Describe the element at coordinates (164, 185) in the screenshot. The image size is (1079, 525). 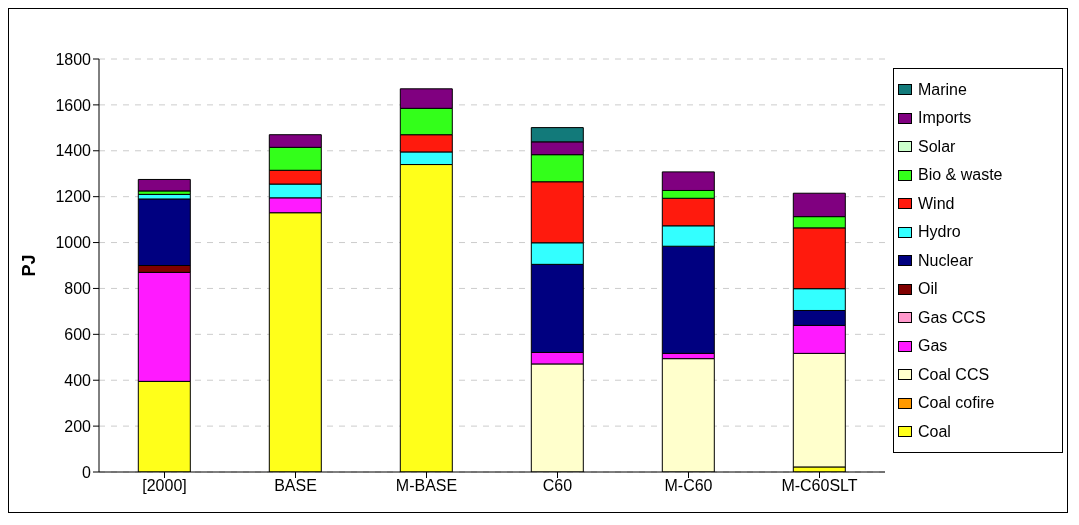
I see `bar` at that location.